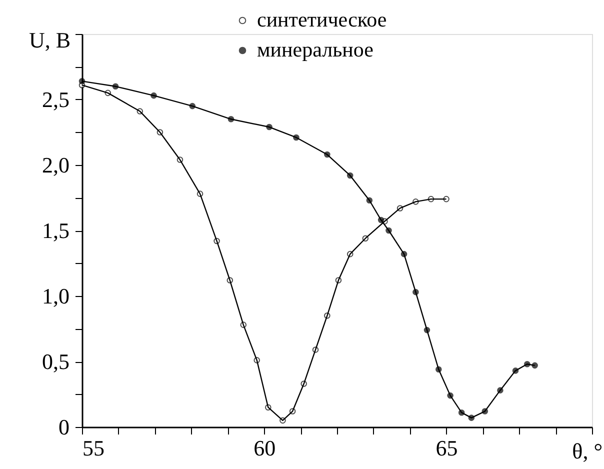  What do you see at coordinates (49, 40) in the screenshot?
I see `y-axis-title: U, В` at bounding box center [49, 40].